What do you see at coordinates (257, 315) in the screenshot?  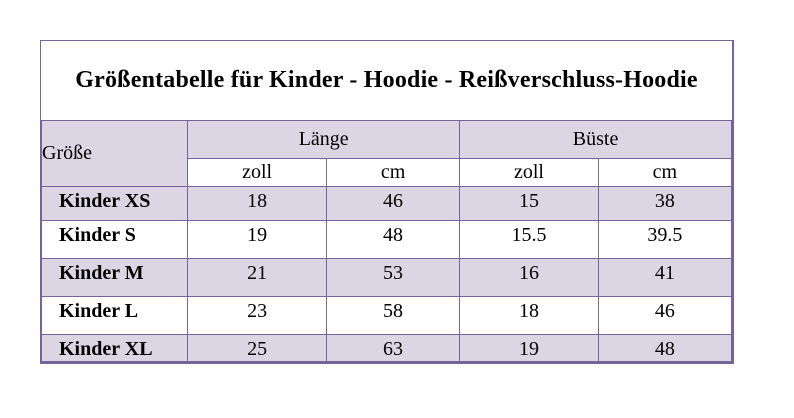 I see `value-laenge-zoll: 23` at bounding box center [257, 315].